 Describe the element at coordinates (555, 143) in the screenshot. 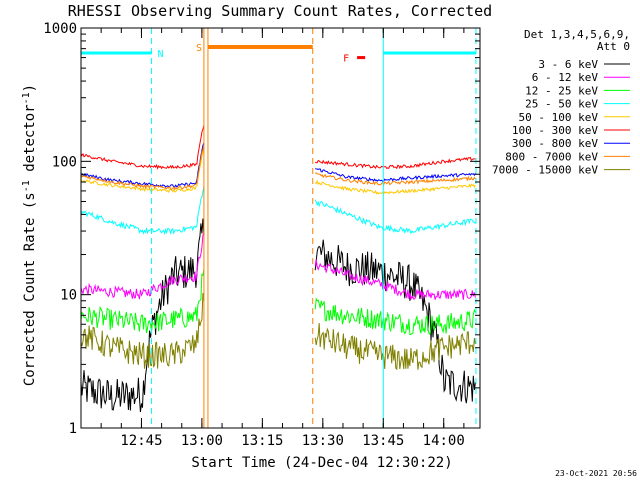

I see `legend-label-6: 300 - 800 keV` at that location.